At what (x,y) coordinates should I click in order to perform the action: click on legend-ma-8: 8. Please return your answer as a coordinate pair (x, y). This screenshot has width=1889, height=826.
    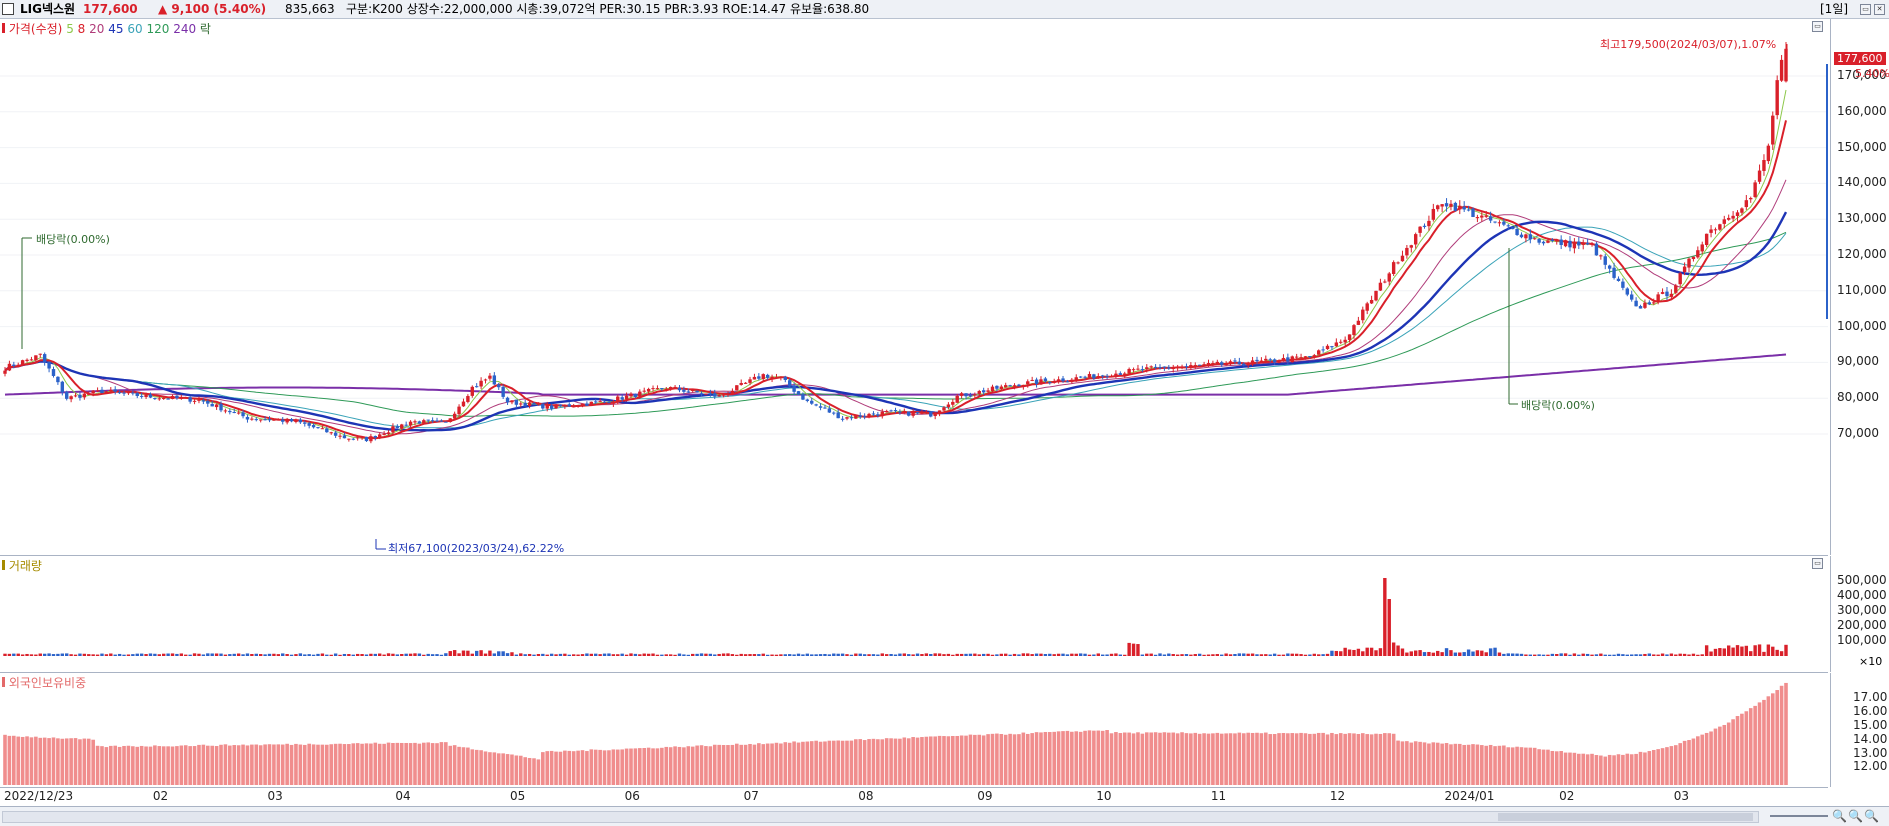
    Looking at the image, I should click on (81, 29).